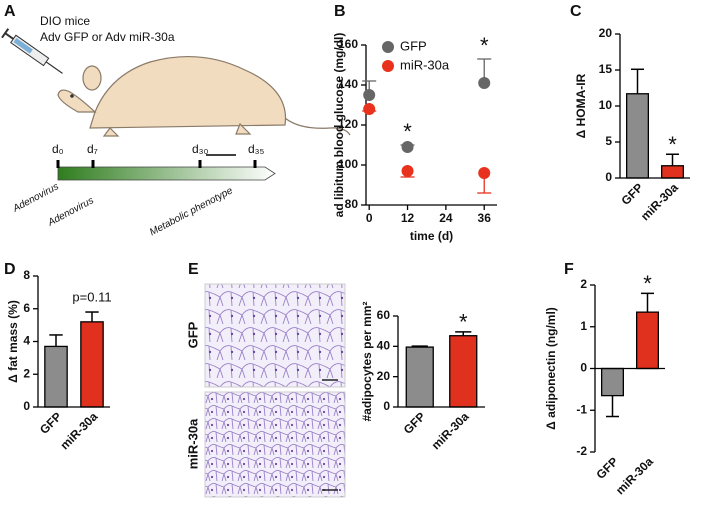 The image size is (718, 509). Describe the element at coordinates (200, 149) in the screenshot. I see `day-label: d₃₀` at that location.